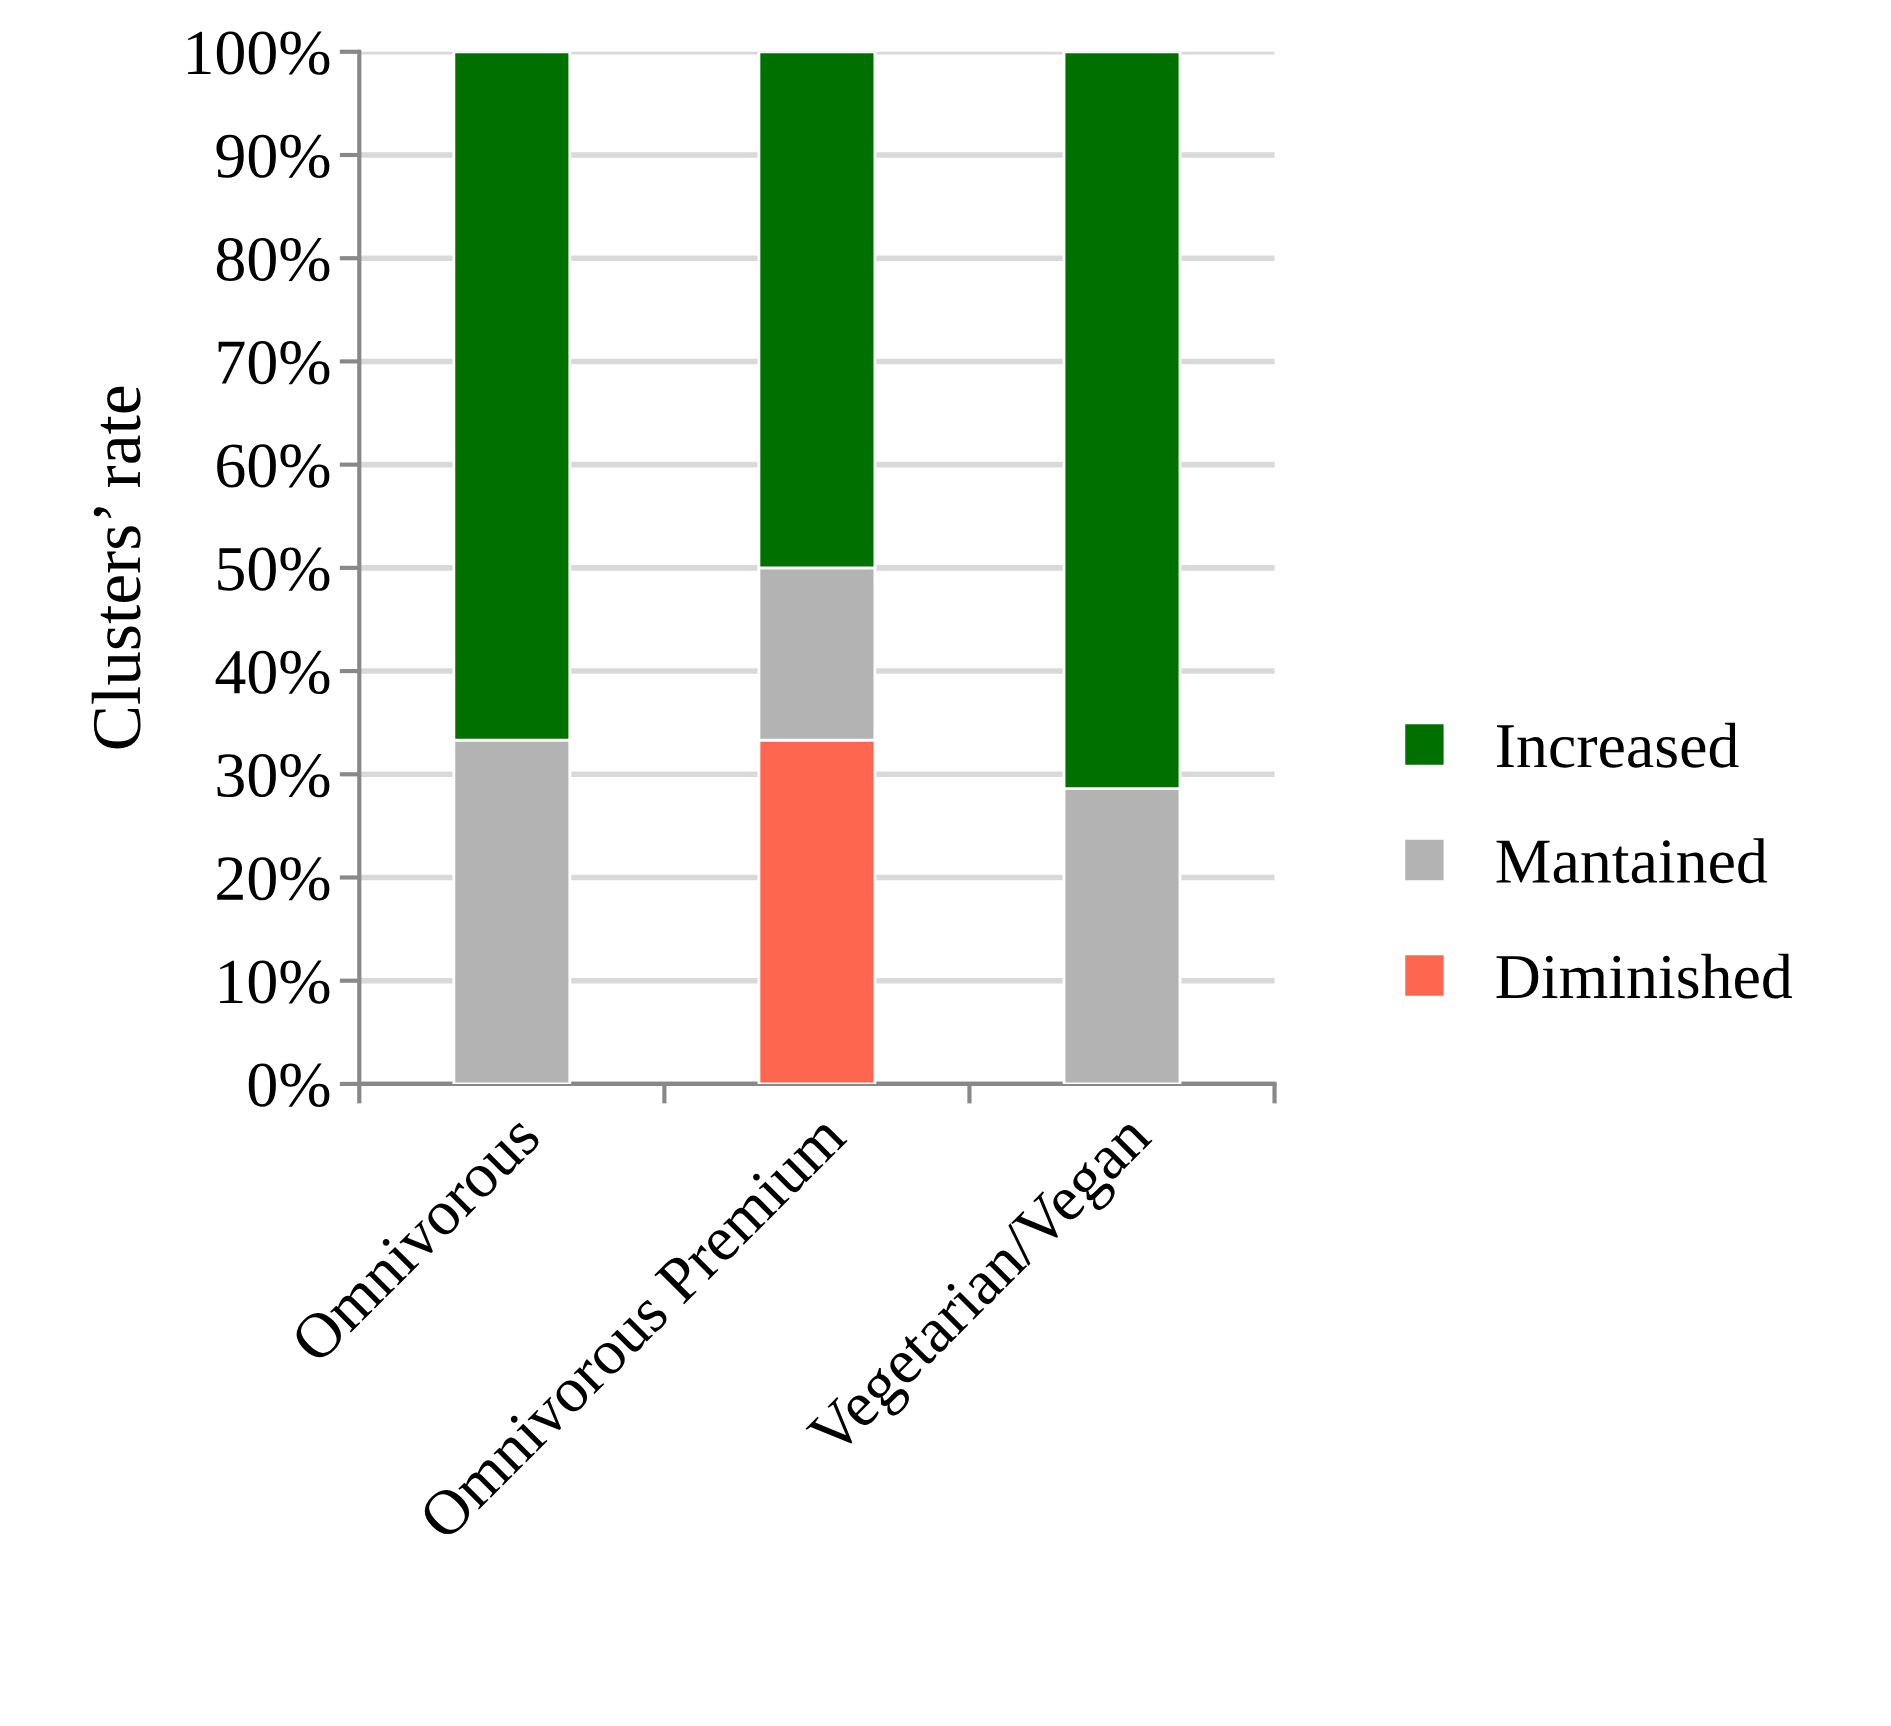  Describe the element at coordinates (274, 569) in the screenshot. I see `y-tick-label: 50%` at that location.